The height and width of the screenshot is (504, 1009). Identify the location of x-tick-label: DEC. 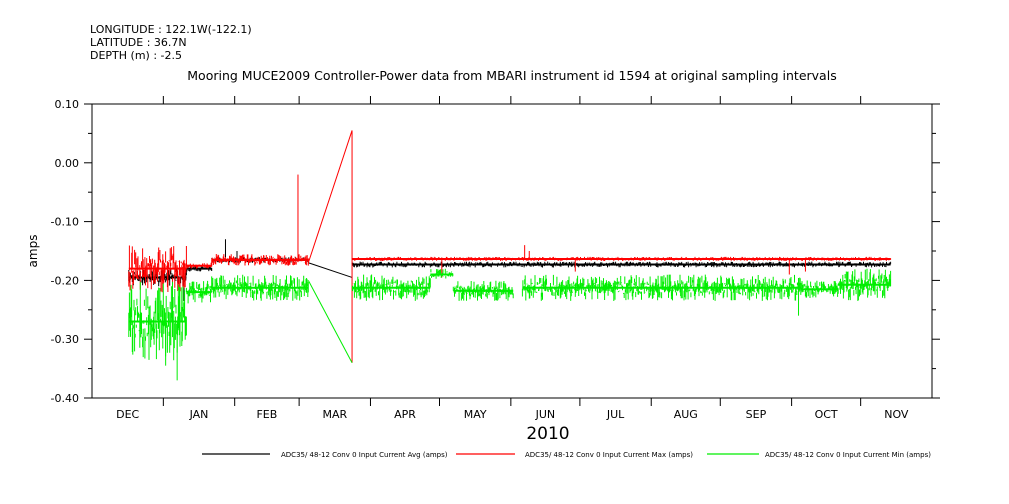
(127, 414).